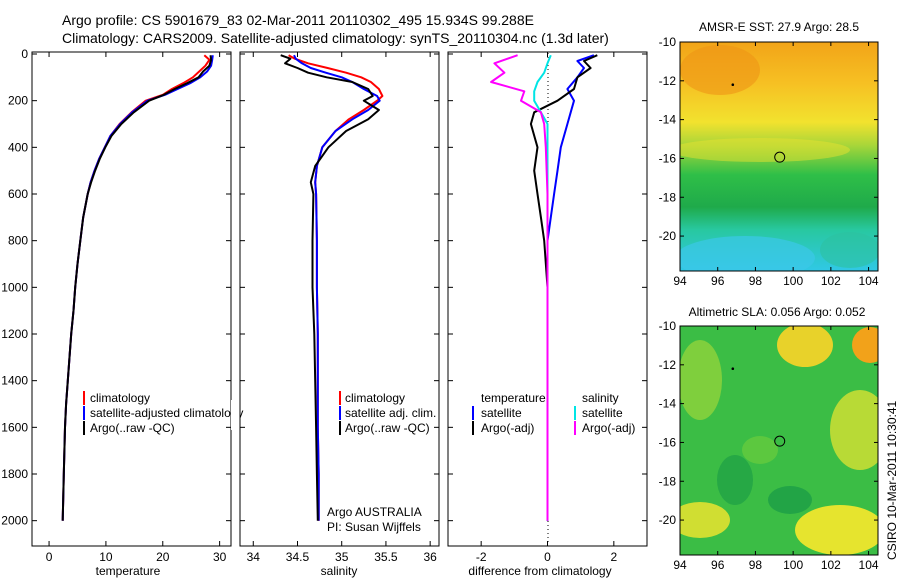  I want to click on sla-map-track-dot, so click(733, 368).